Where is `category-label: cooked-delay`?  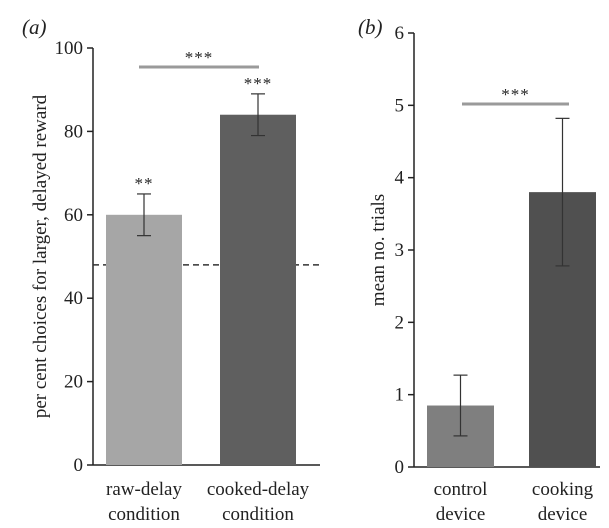 category-label: cooked-delay is located at coordinates (258, 489).